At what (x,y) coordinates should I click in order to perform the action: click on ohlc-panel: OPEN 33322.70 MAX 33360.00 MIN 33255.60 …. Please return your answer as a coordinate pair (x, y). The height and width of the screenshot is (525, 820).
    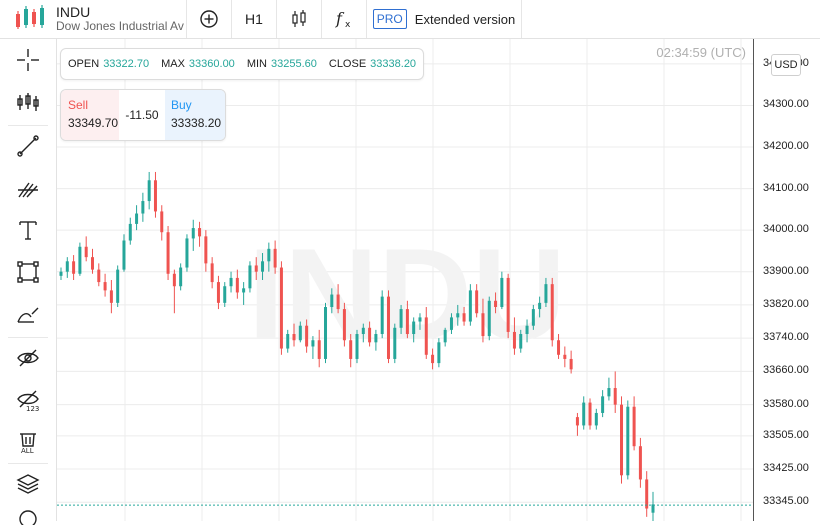
    Looking at the image, I should click on (242, 64).